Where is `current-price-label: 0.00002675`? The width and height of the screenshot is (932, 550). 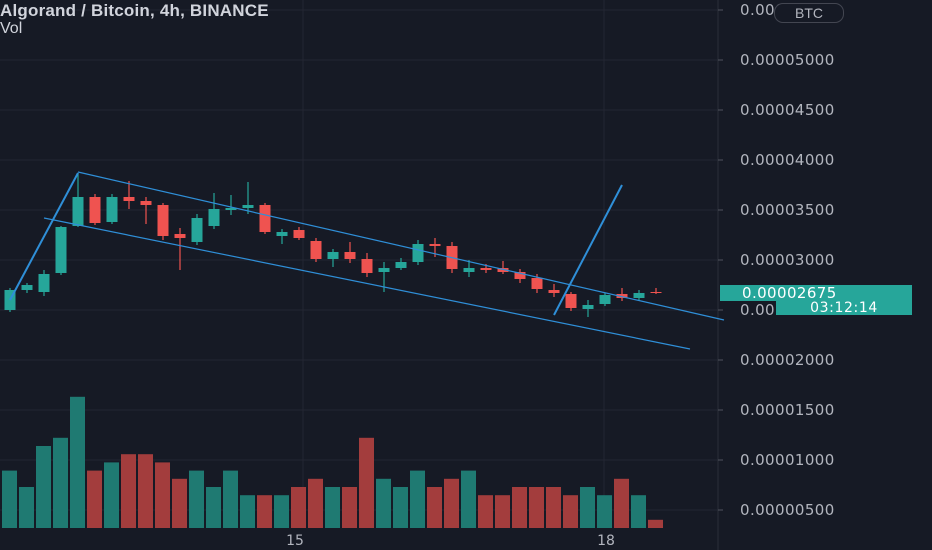 current-price-label: 0.00002675 is located at coordinates (816, 293).